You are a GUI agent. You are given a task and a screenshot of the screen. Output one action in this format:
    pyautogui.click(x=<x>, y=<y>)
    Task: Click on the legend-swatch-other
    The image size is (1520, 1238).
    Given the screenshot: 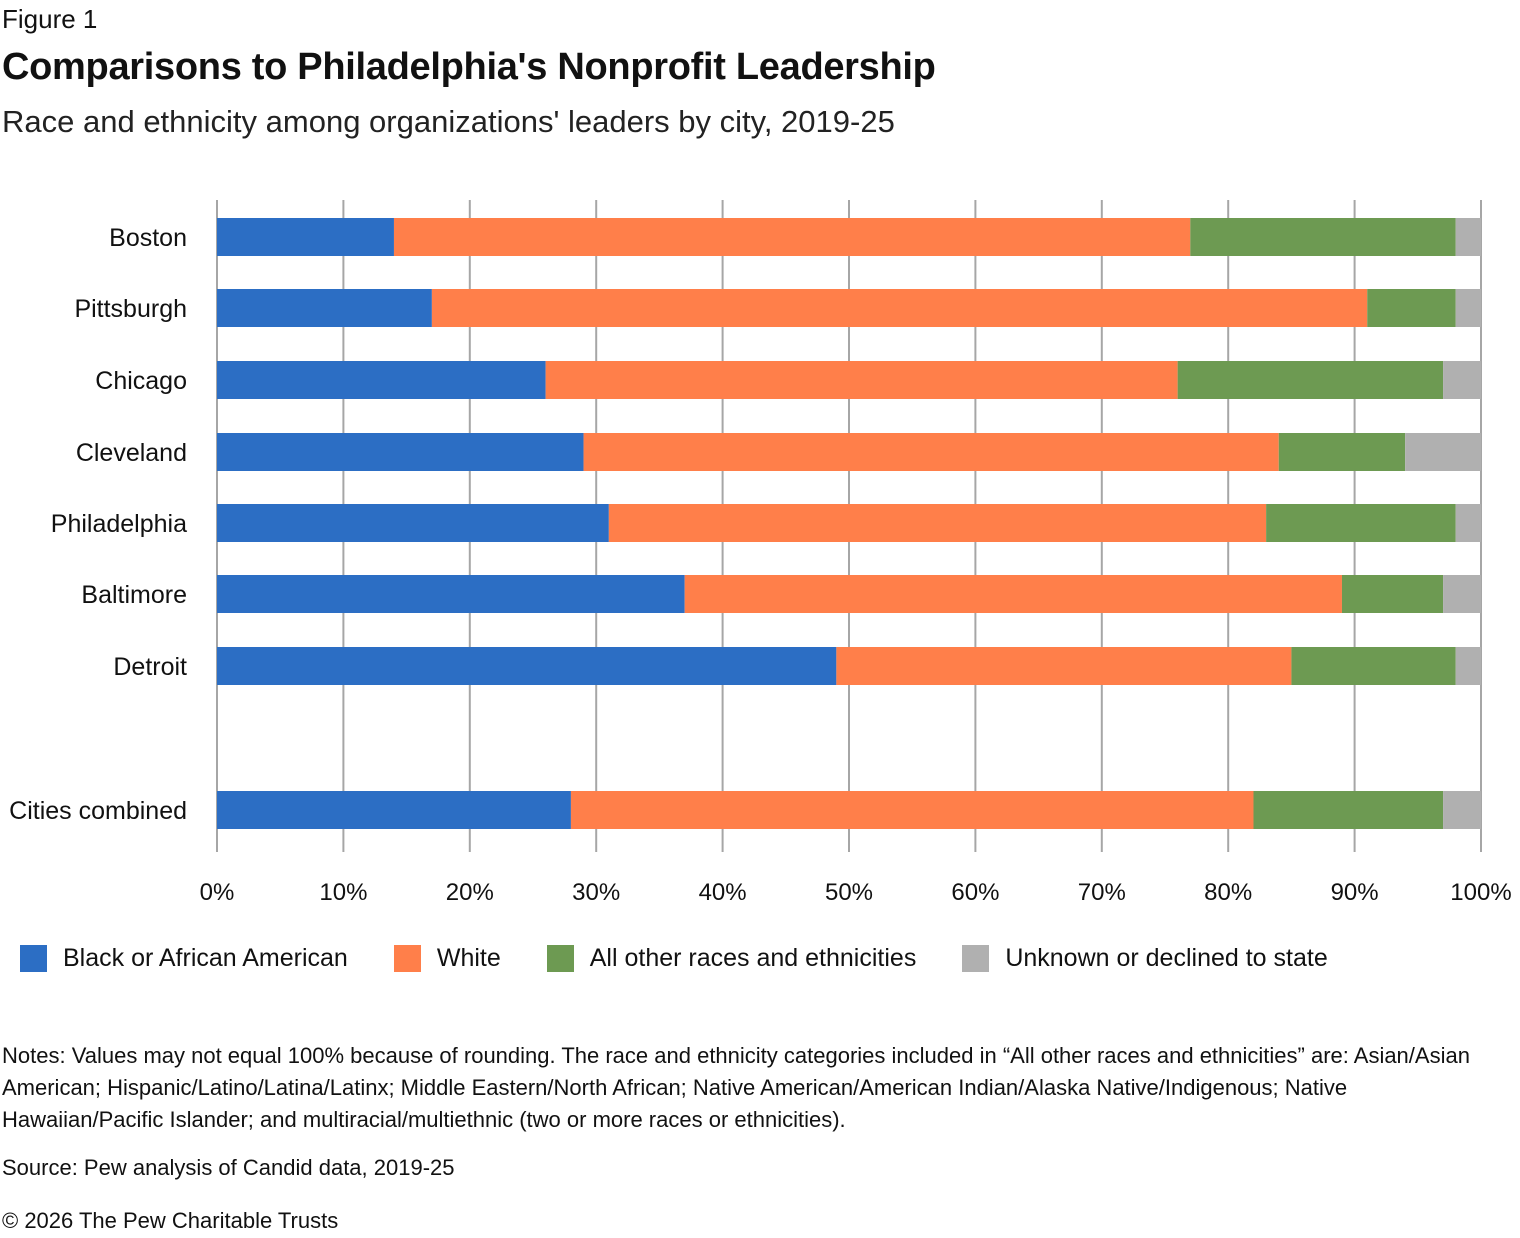 What is the action you would take?
    pyautogui.click(x=560, y=958)
    